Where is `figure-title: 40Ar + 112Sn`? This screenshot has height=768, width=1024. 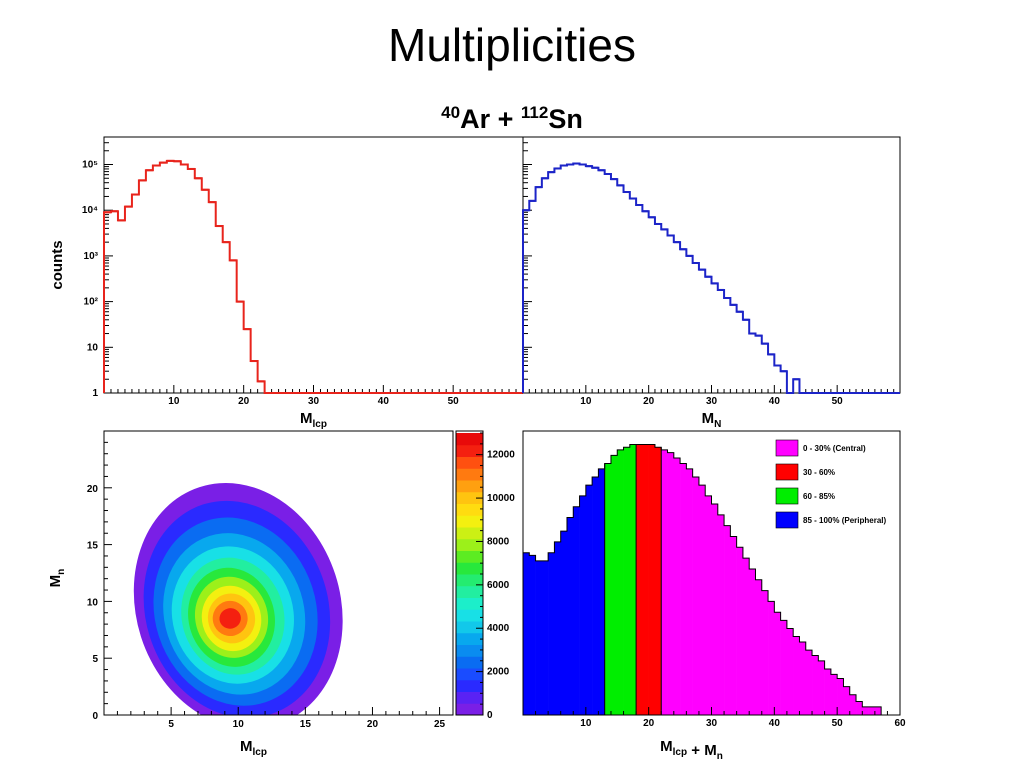 figure-title: 40Ar + 112Sn is located at coordinates (512, 119).